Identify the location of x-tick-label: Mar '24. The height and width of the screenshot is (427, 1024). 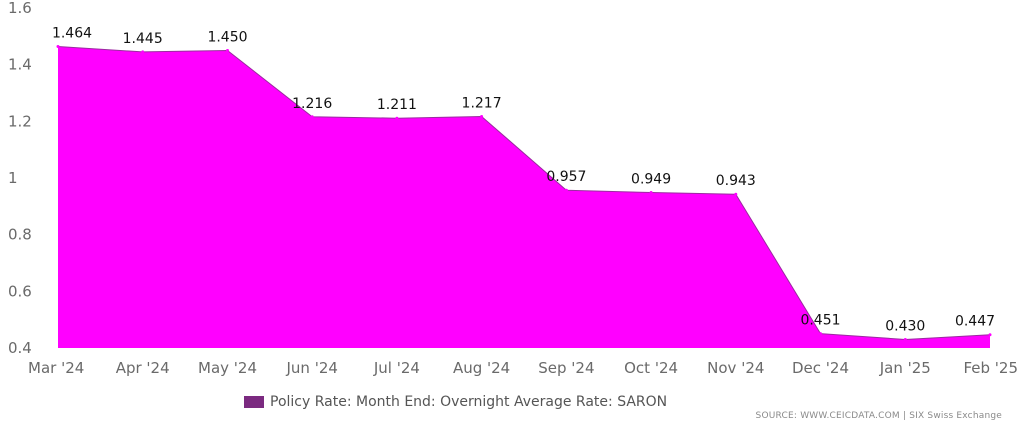
(56, 368).